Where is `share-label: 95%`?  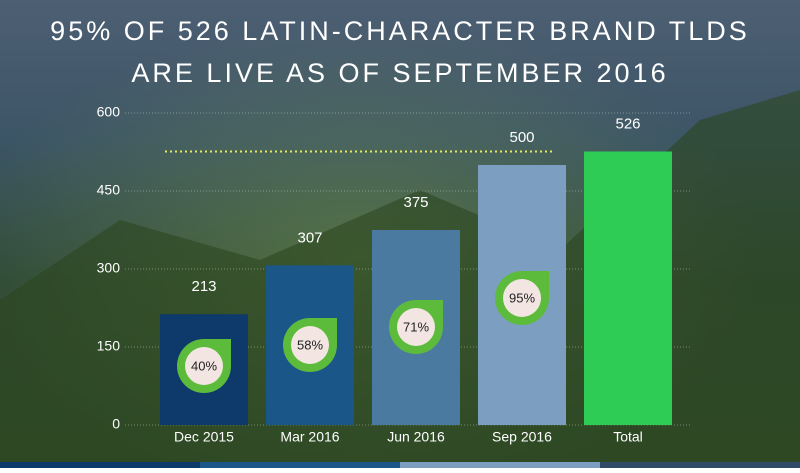 share-label: 95% is located at coordinates (522, 297).